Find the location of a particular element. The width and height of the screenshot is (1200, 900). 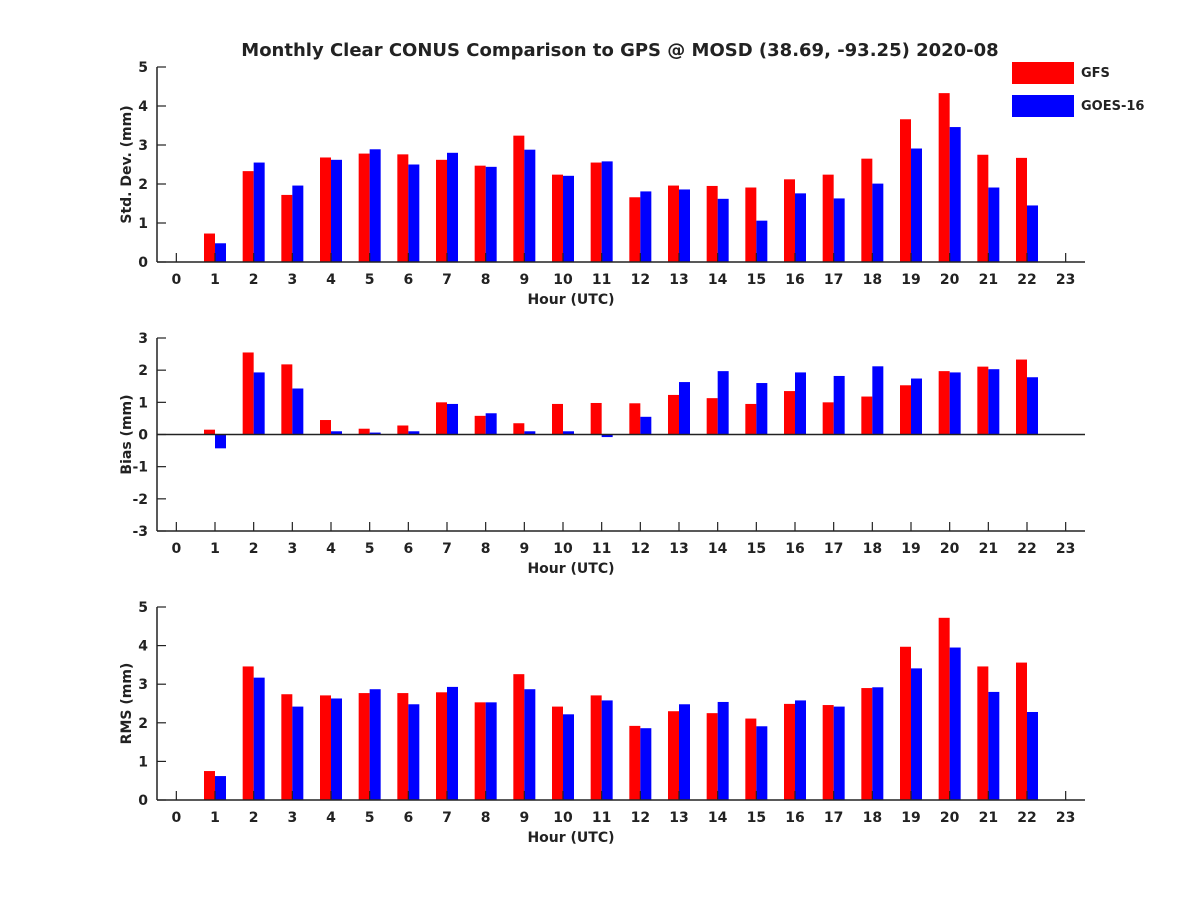

stddev-x-tick-label-16: 16 is located at coordinates (794, 280).